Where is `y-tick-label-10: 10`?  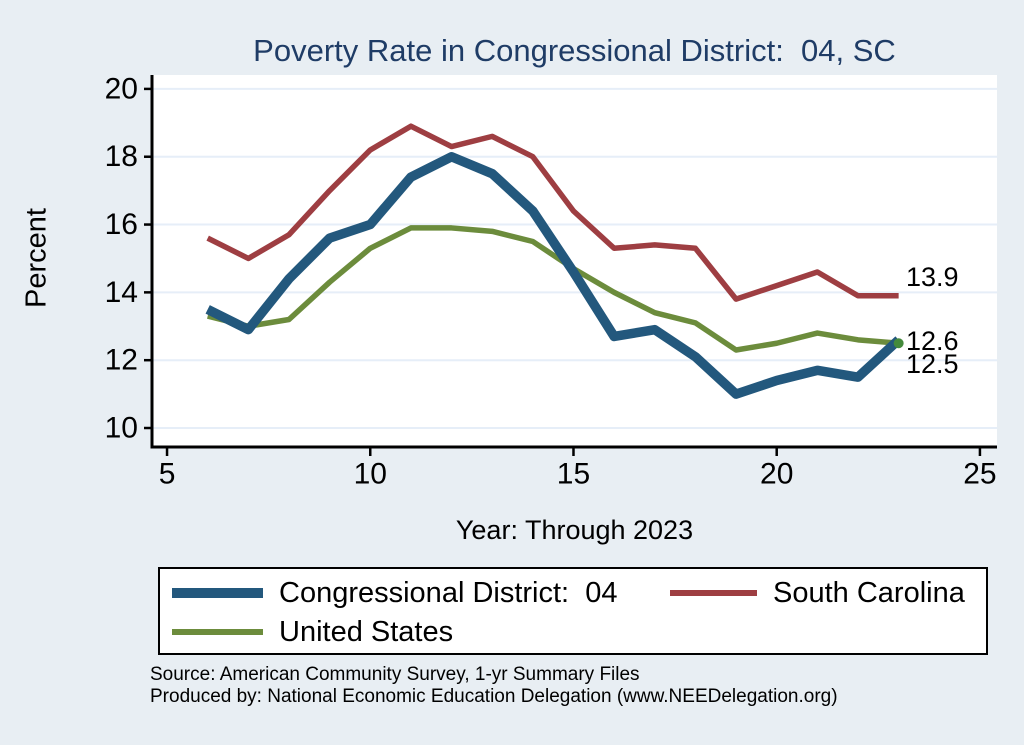 y-tick-label-10: 10 is located at coordinates (121, 428).